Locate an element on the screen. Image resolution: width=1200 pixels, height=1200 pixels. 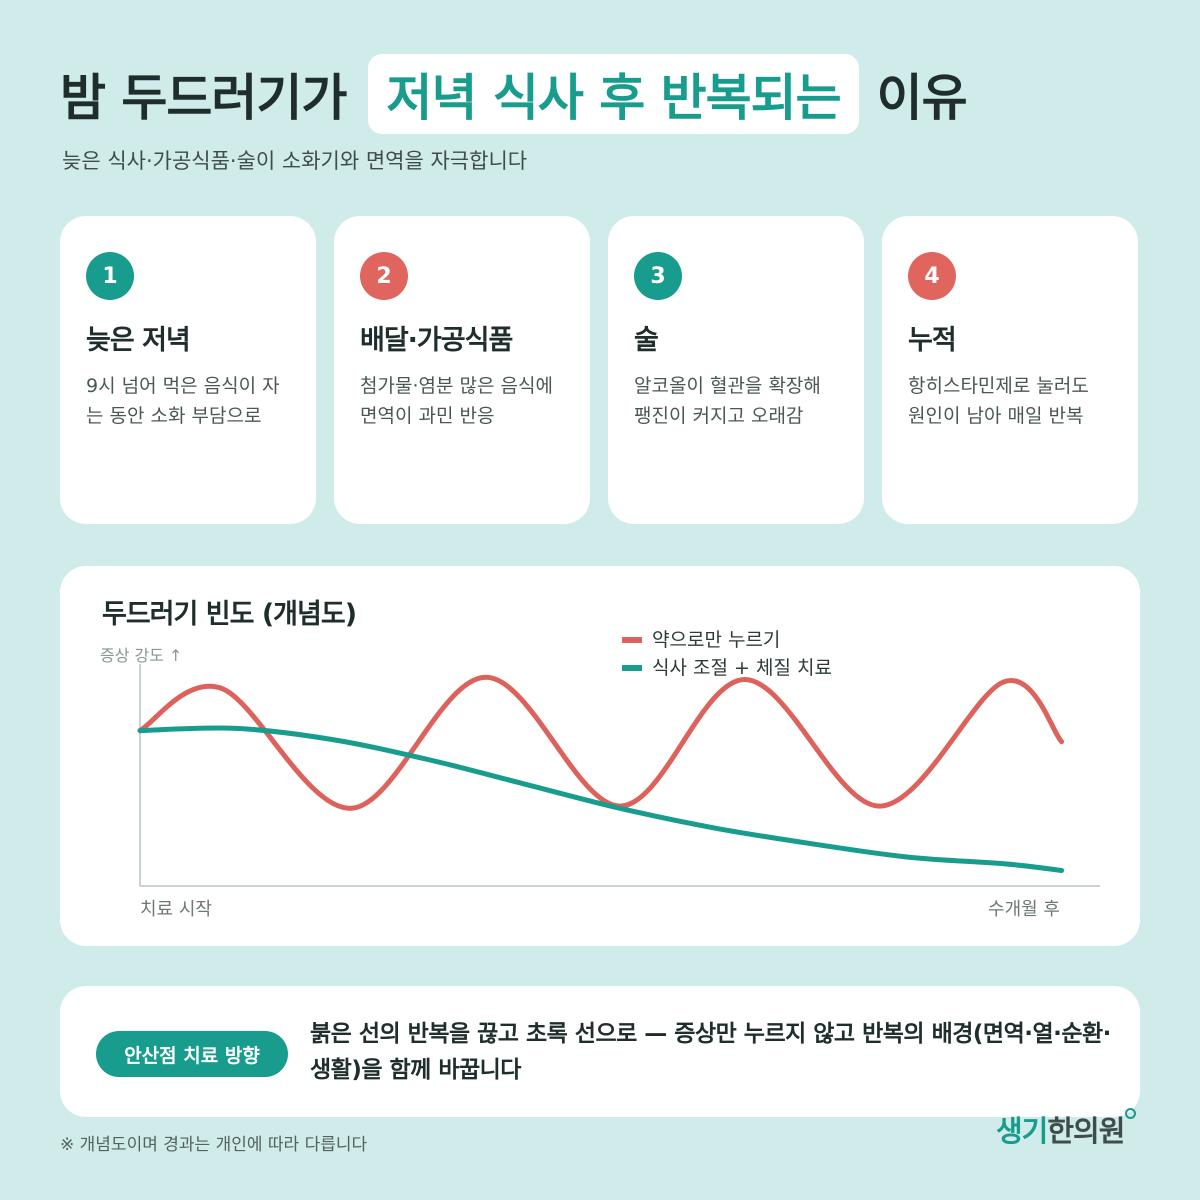
y-axis-label: 증상 강도 ↑ is located at coordinates (141, 655).